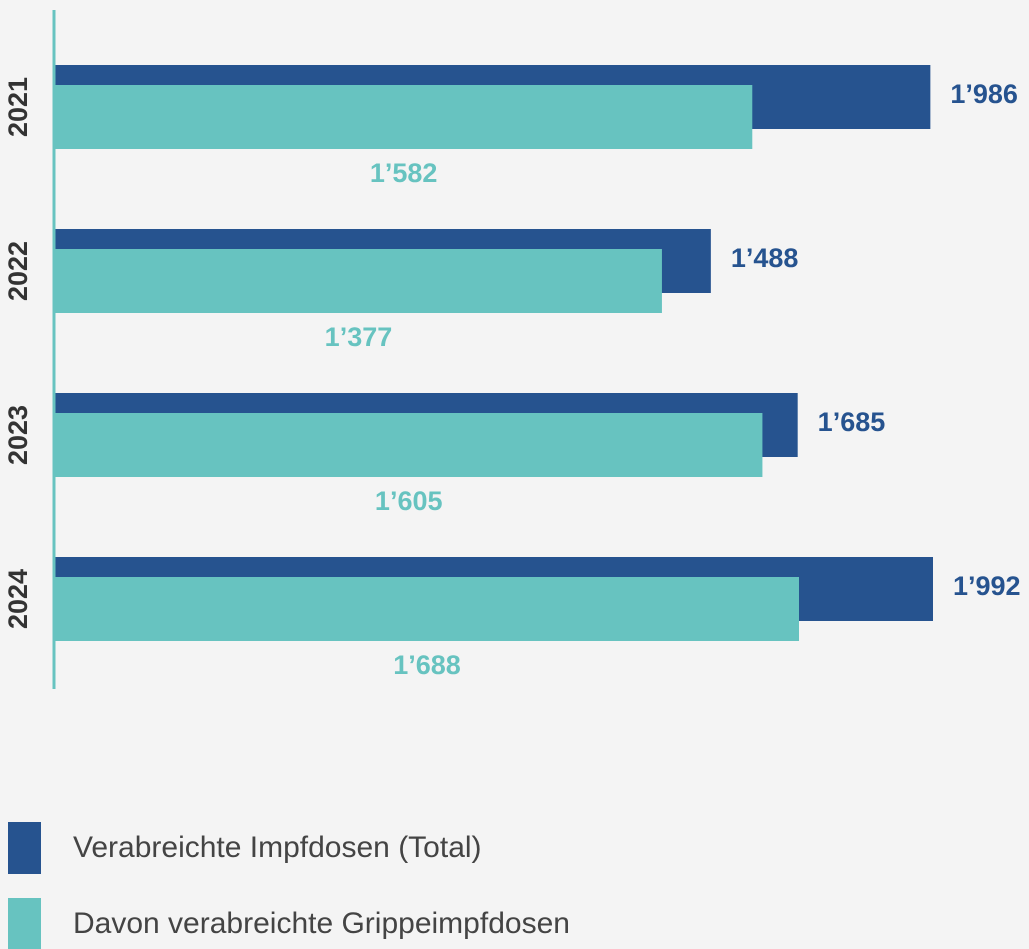  What do you see at coordinates (852, 422) in the screenshot?
I see `value-label: 1’685` at bounding box center [852, 422].